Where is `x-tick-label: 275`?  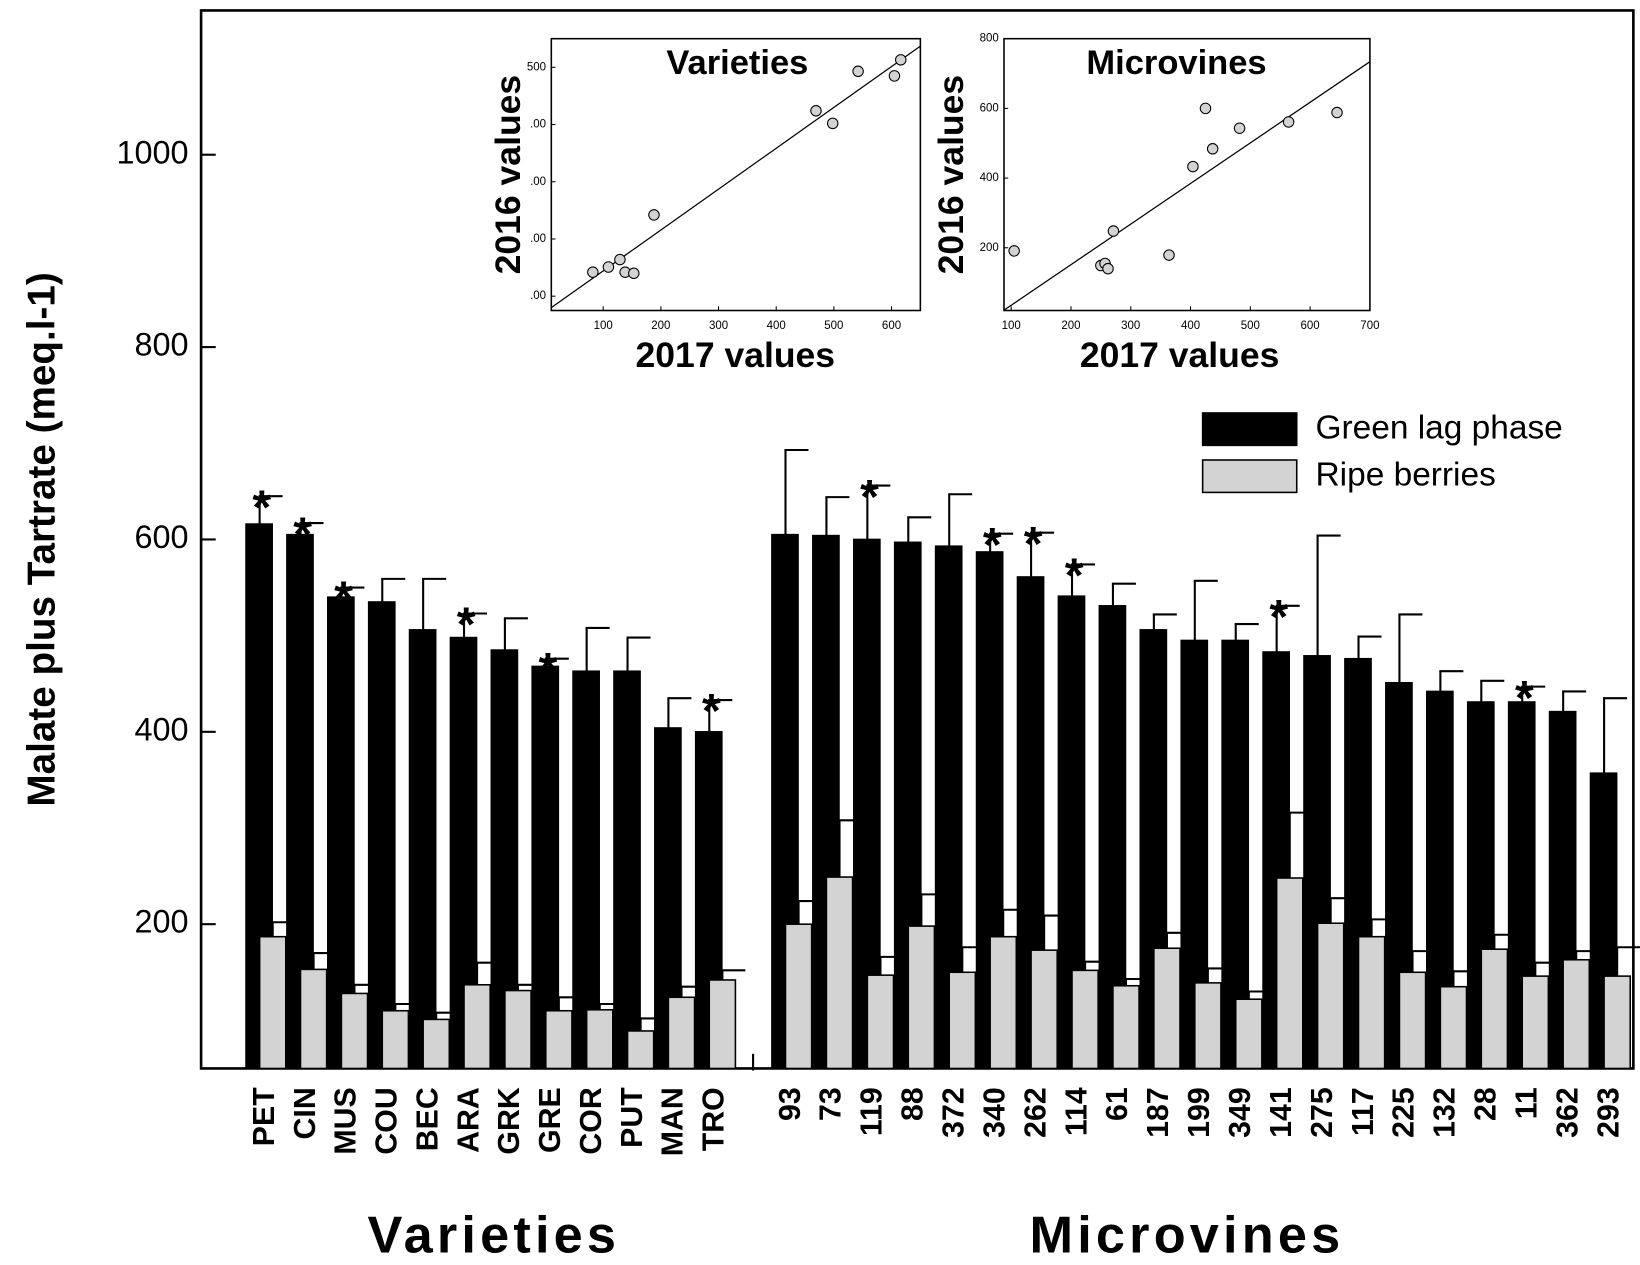 x-tick-label: 275 is located at coordinates (1322, 1112).